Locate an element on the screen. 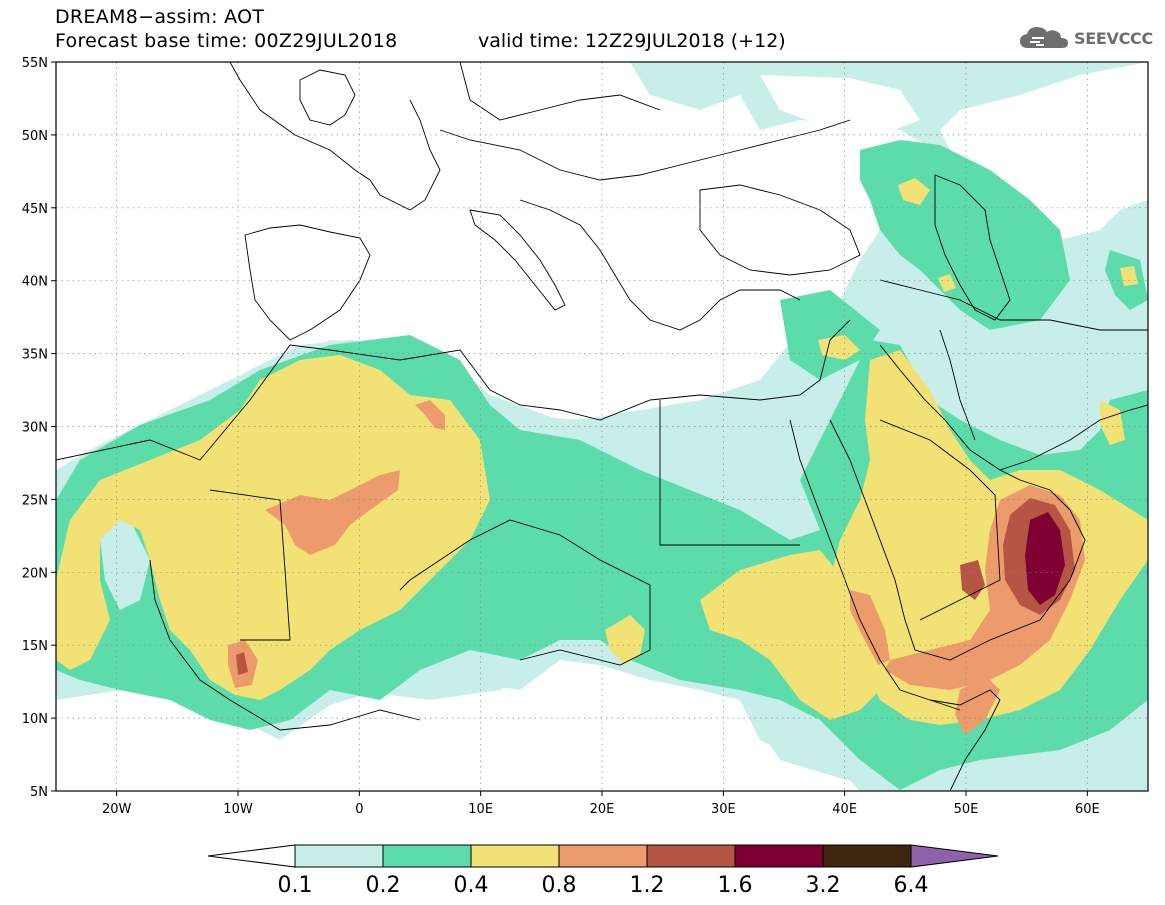  border-egypt-libya is located at coordinates (729, 473).